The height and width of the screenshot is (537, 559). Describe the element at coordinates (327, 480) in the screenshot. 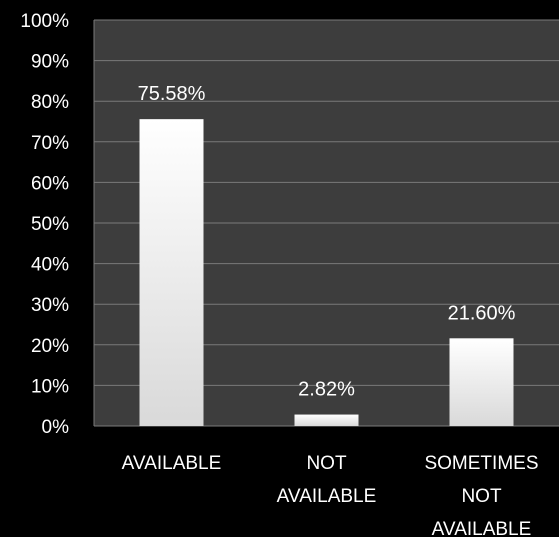

I see `x-tick-label: NOT AVAILABLE` at that location.